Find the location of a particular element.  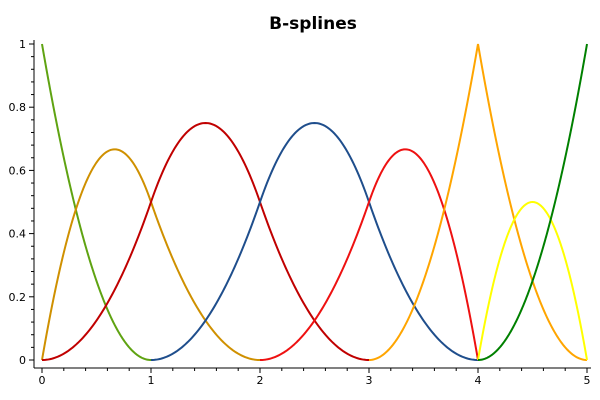

x-tick-label: 1 is located at coordinates (151, 380).